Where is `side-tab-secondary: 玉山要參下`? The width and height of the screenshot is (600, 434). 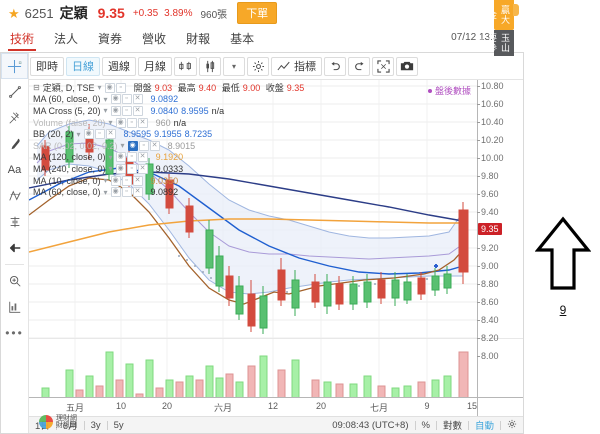 side-tab-secondary: 玉山要參下 is located at coordinates (494, 43).